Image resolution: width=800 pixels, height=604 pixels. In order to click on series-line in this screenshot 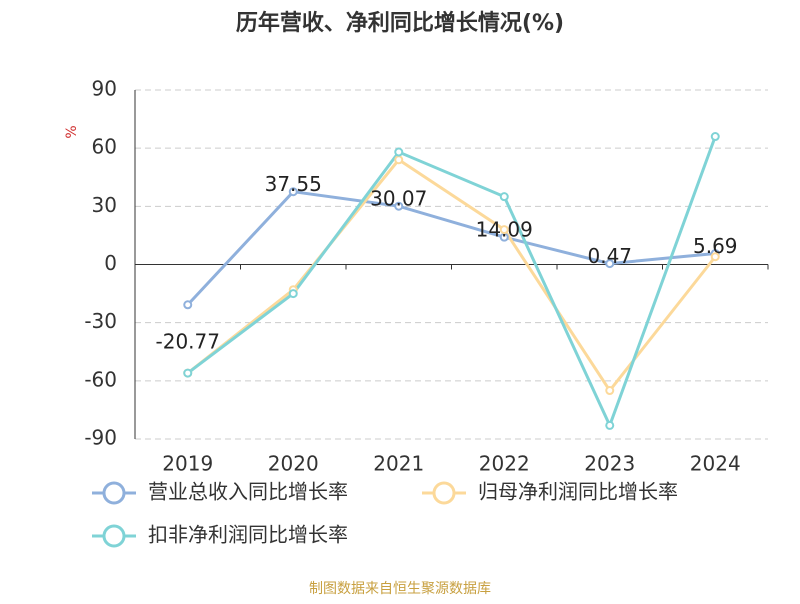, I will do `click(451, 248)`.